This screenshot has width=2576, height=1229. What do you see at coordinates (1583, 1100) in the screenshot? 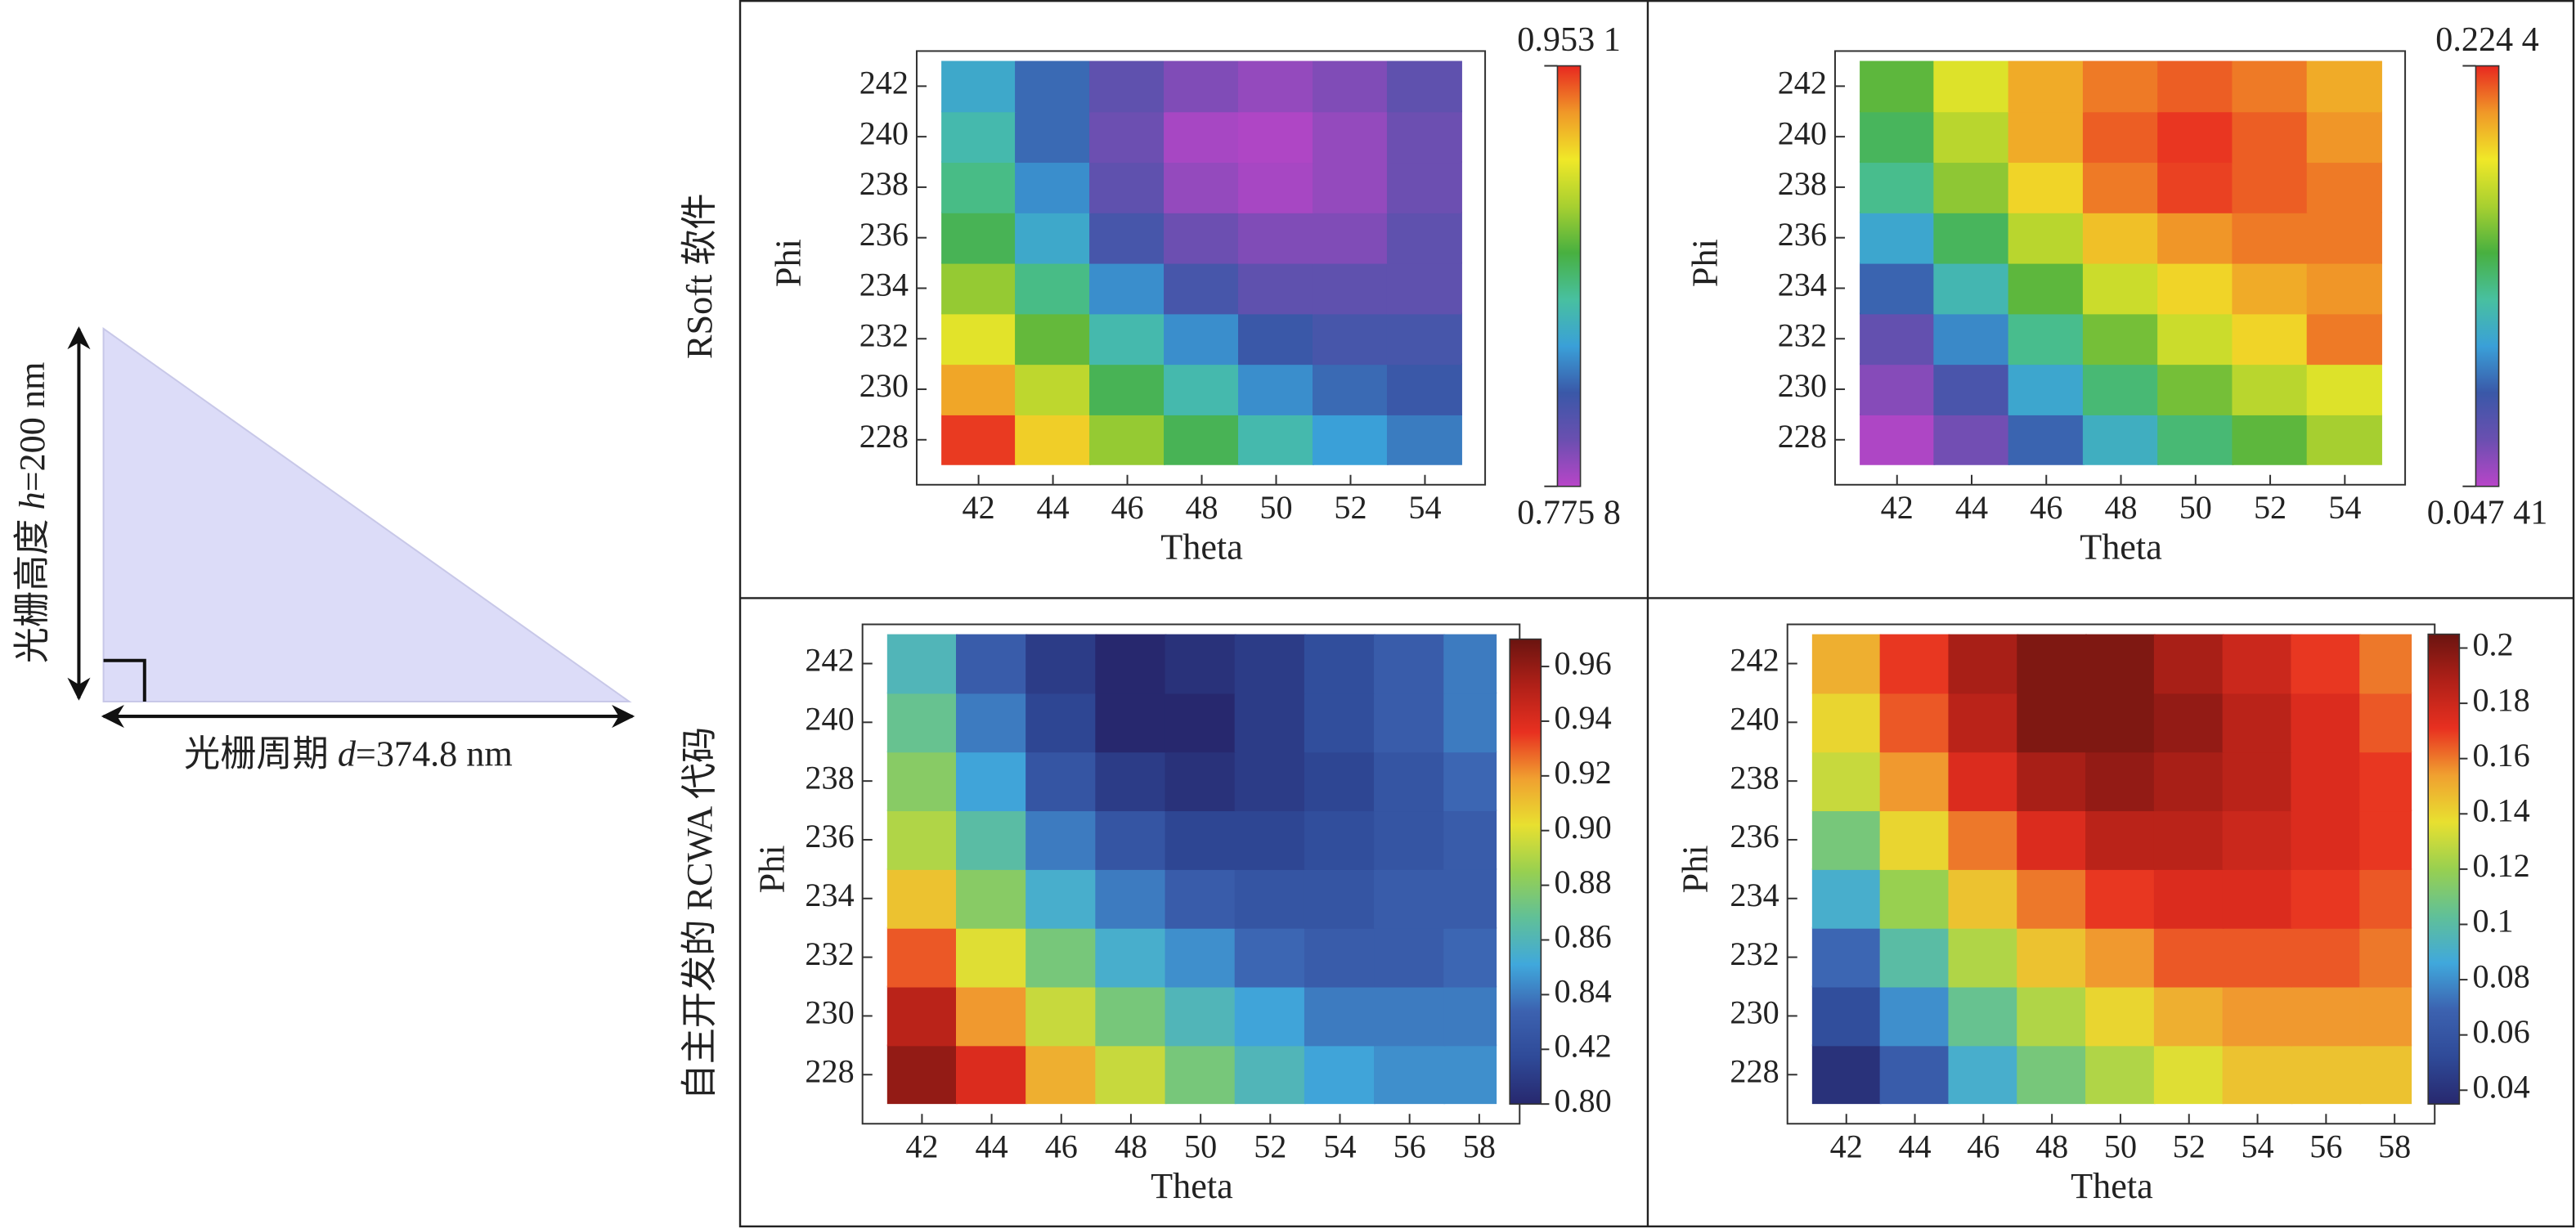
I see `colorbar-tick-label: 0.80` at bounding box center [1583, 1100].